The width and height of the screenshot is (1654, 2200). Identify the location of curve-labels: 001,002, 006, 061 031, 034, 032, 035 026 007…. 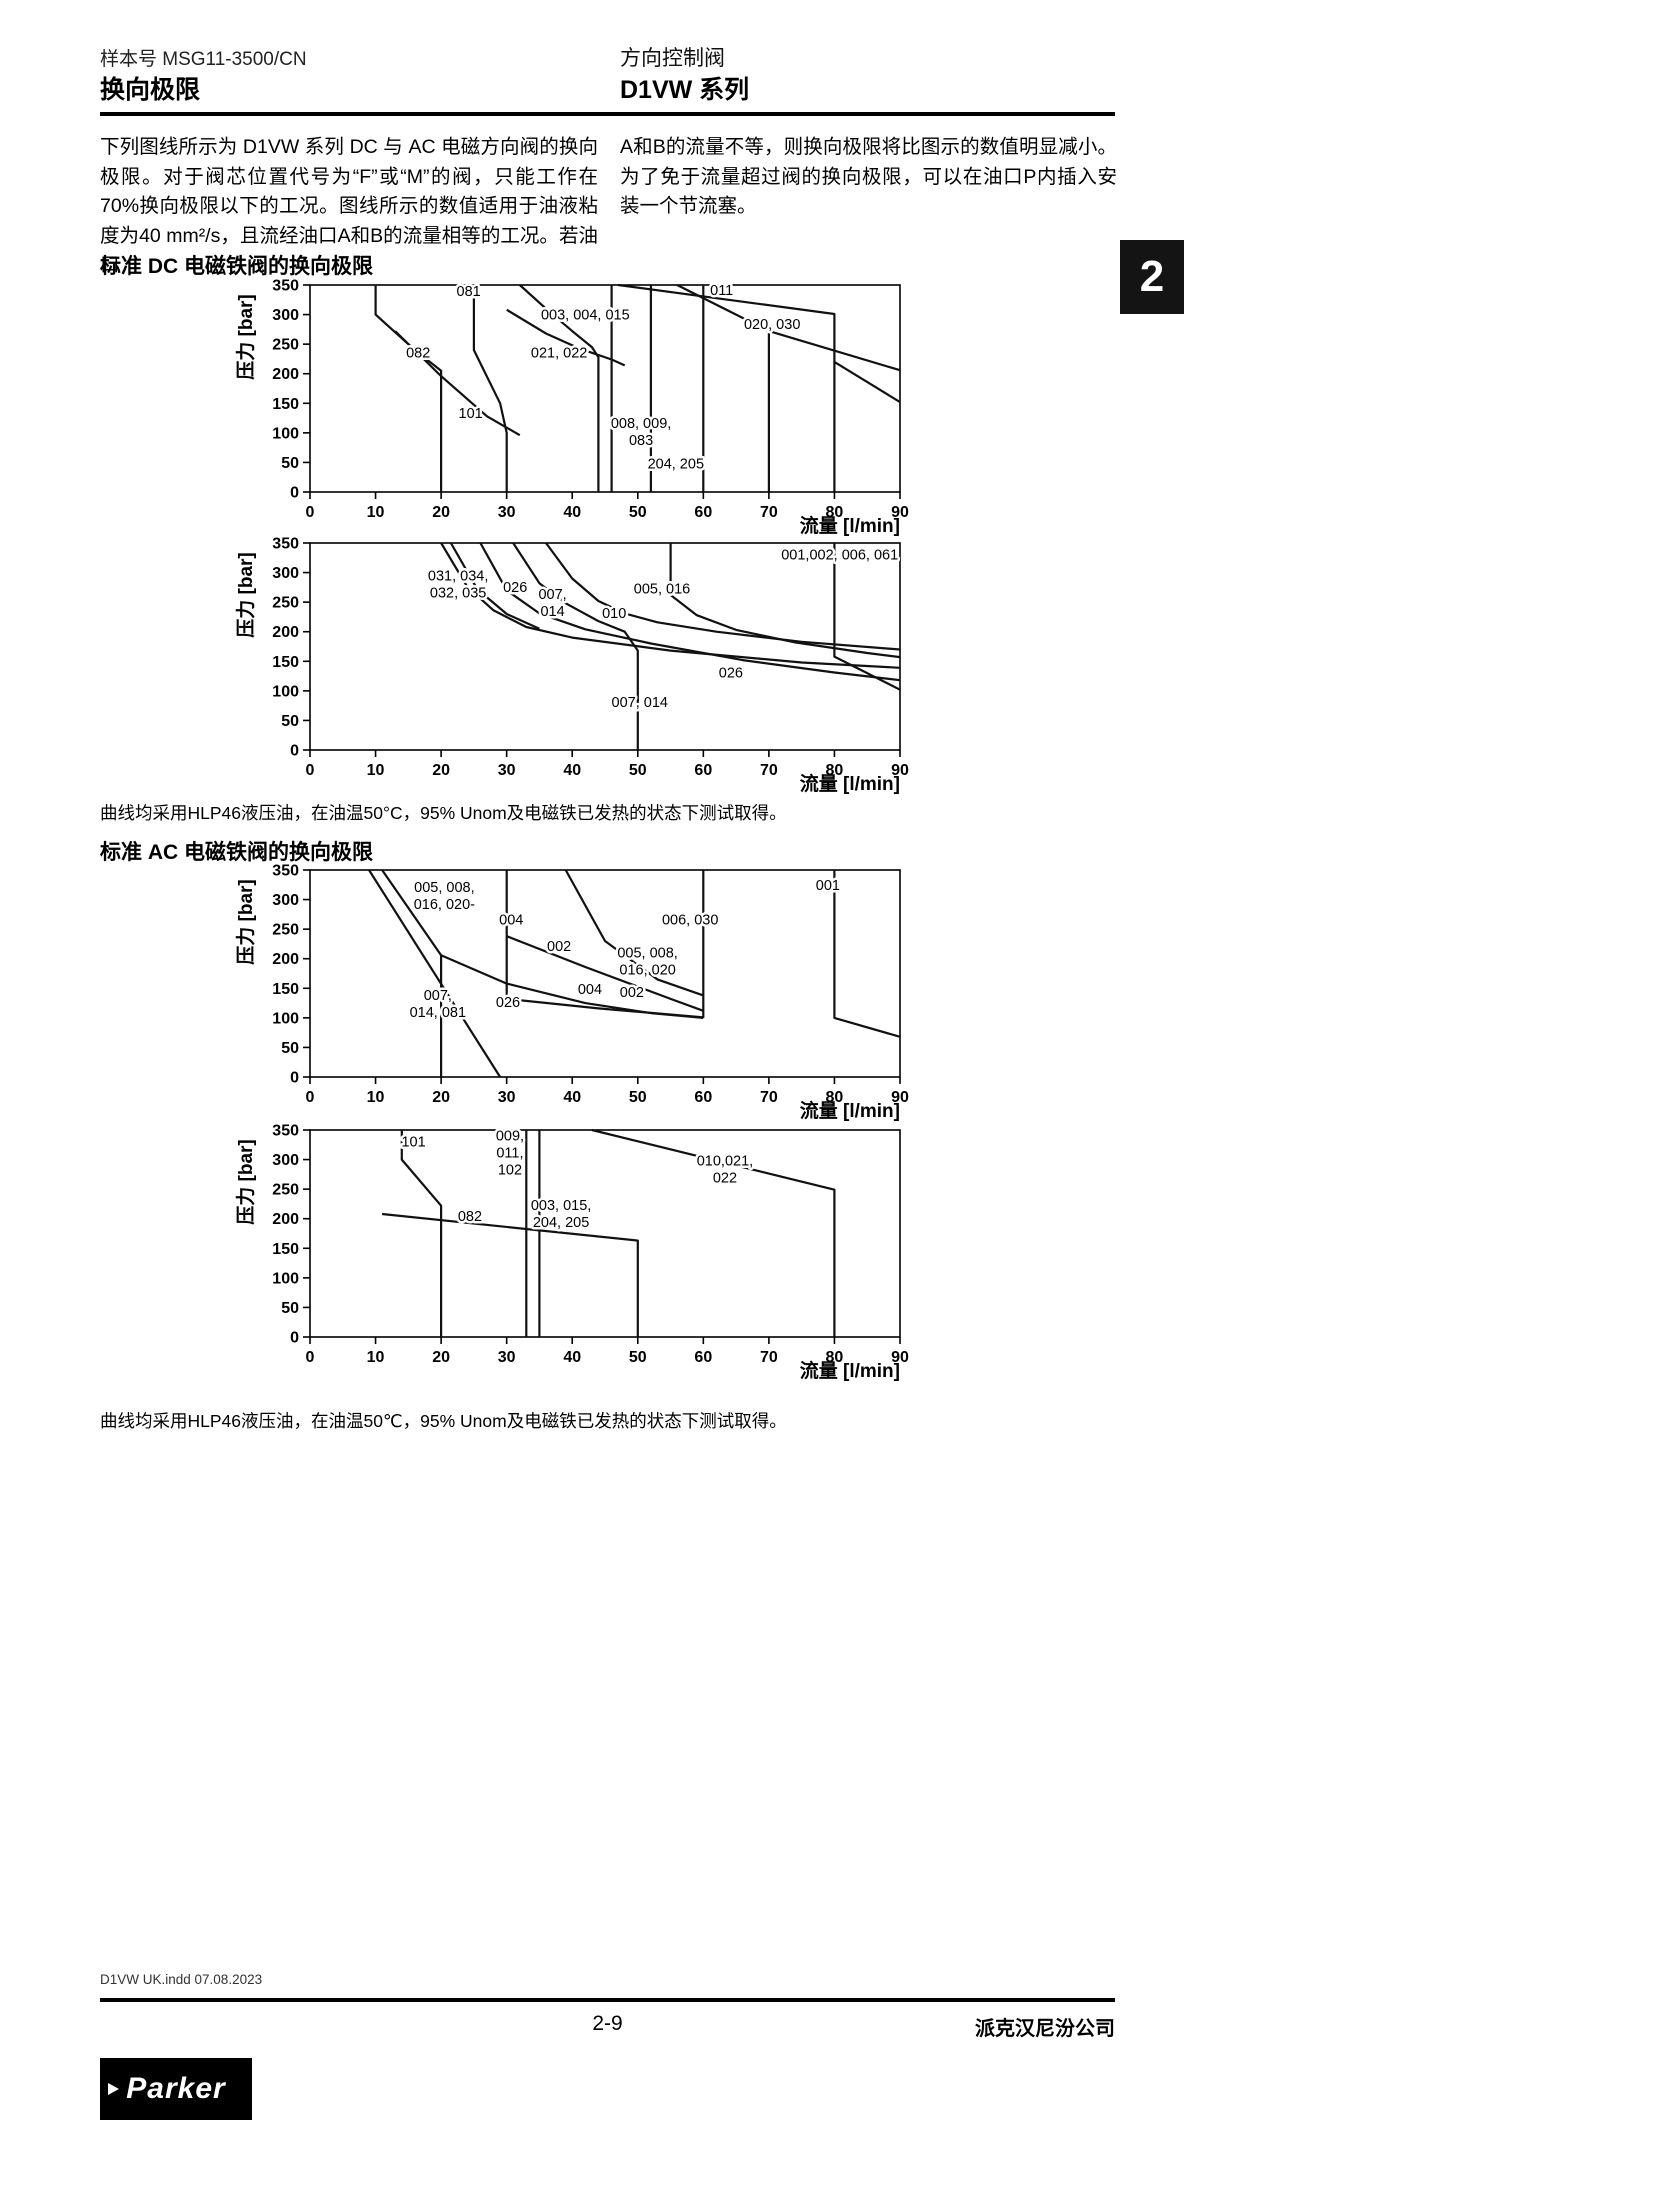
(662, 629).